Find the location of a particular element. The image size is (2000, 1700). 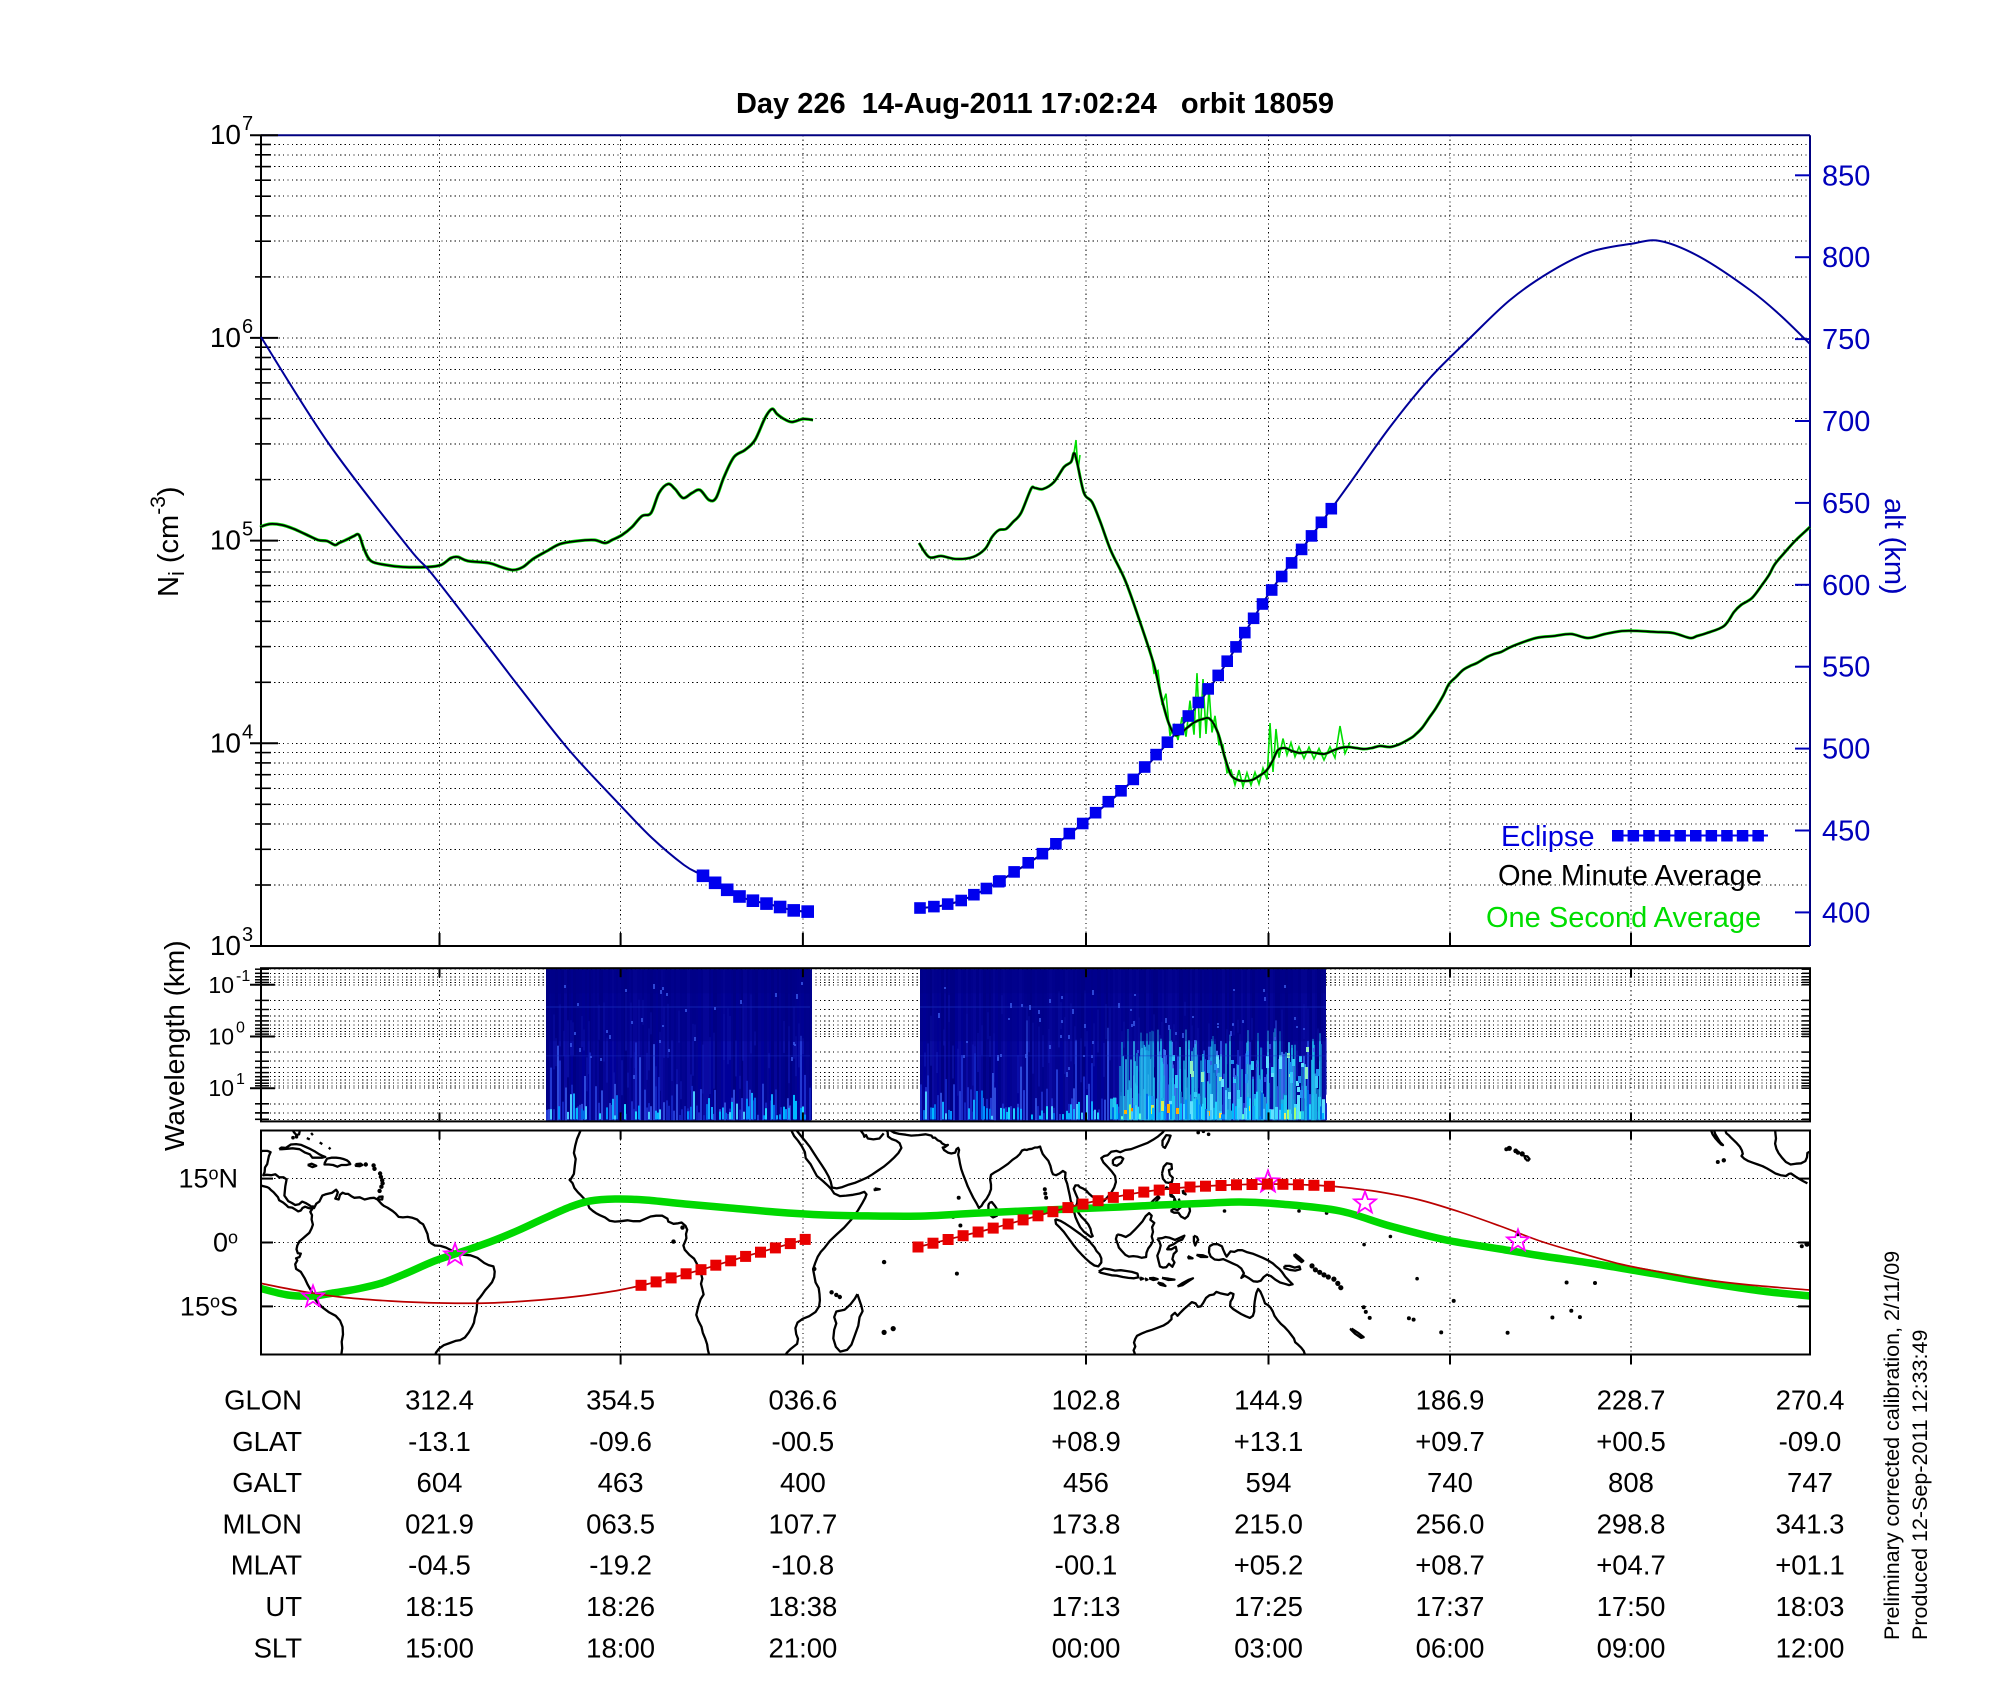

svg-text: 12:00 is located at coordinates (1810, 1647).